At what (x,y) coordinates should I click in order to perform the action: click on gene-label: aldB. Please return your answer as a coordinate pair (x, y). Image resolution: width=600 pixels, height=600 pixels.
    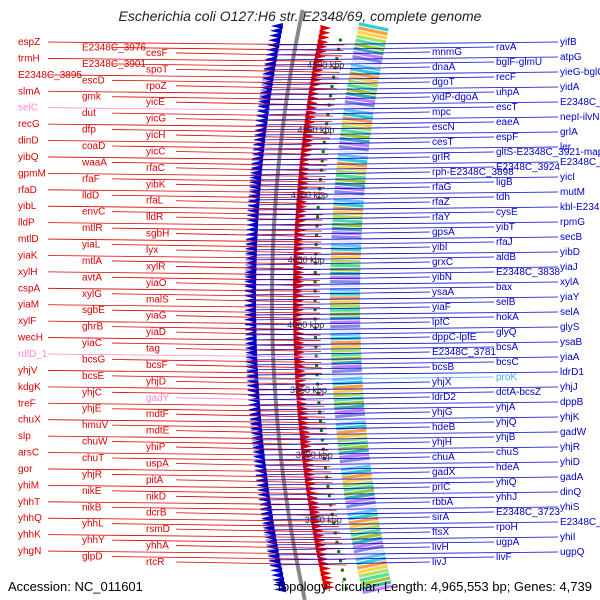
    Looking at the image, I should click on (506, 257).